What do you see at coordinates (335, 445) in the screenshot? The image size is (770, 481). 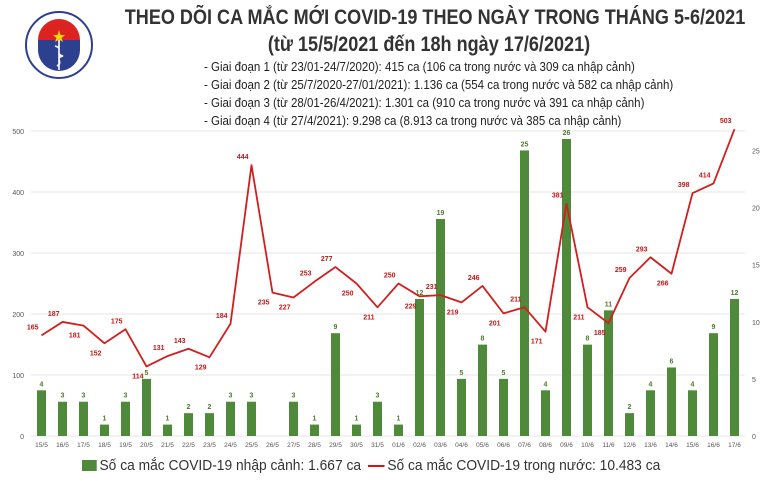 I see `x-tick-label: 29/5` at bounding box center [335, 445].